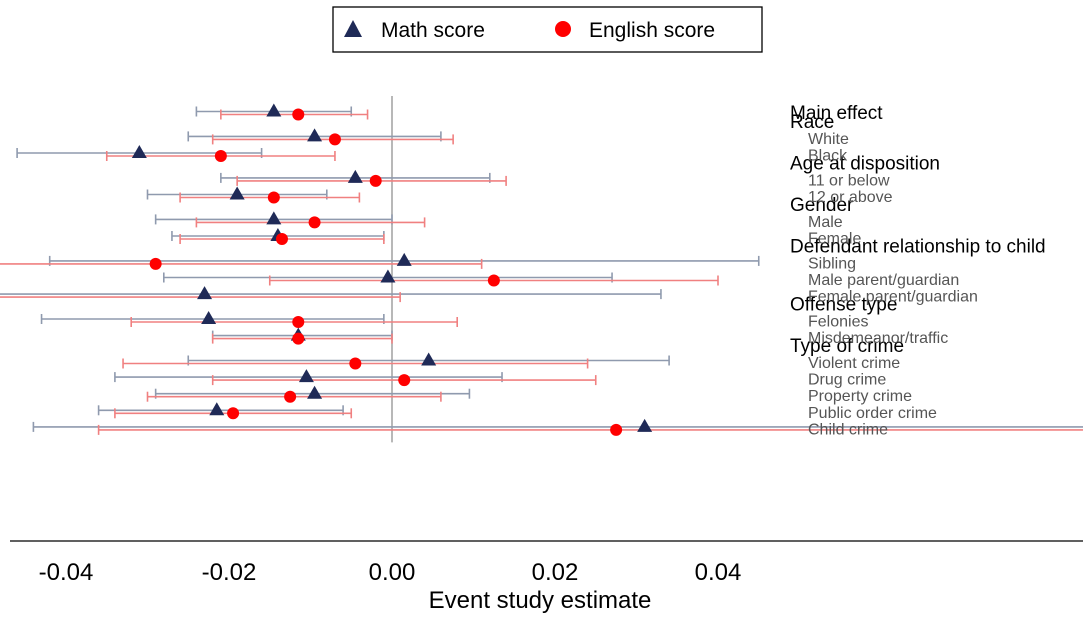 The width and height of the screenshot is (1083, 617). What do you see at coordinates (836, 113) in the screenshot?
I see `group-label: Main effect` at bounding box center [836, 113].